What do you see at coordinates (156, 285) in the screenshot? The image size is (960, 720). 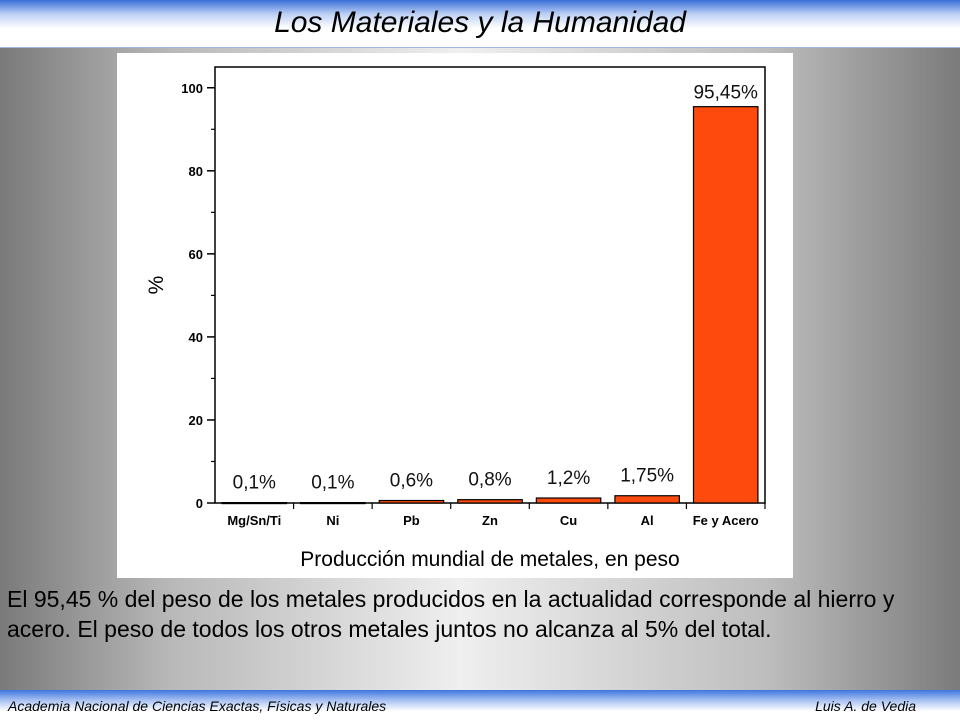 I see `y-axis-title: %` at bounding box center [156, 285].